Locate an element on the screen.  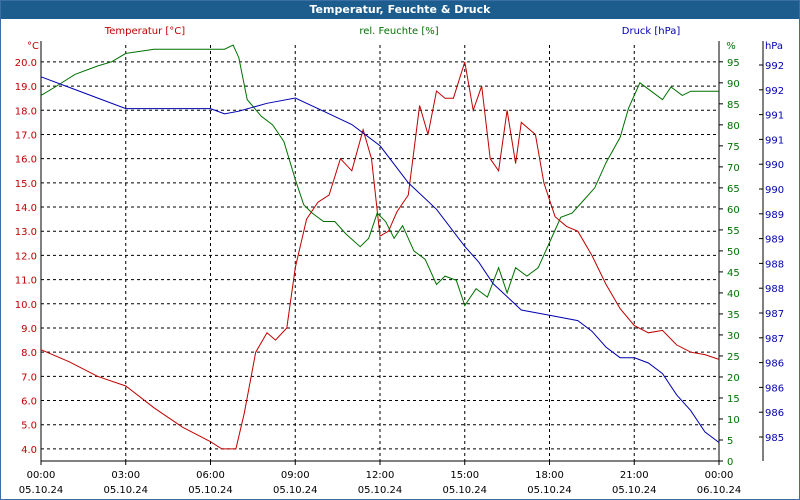
legend-pressure: Druck [hPa] is located at coordinates (651, 31).